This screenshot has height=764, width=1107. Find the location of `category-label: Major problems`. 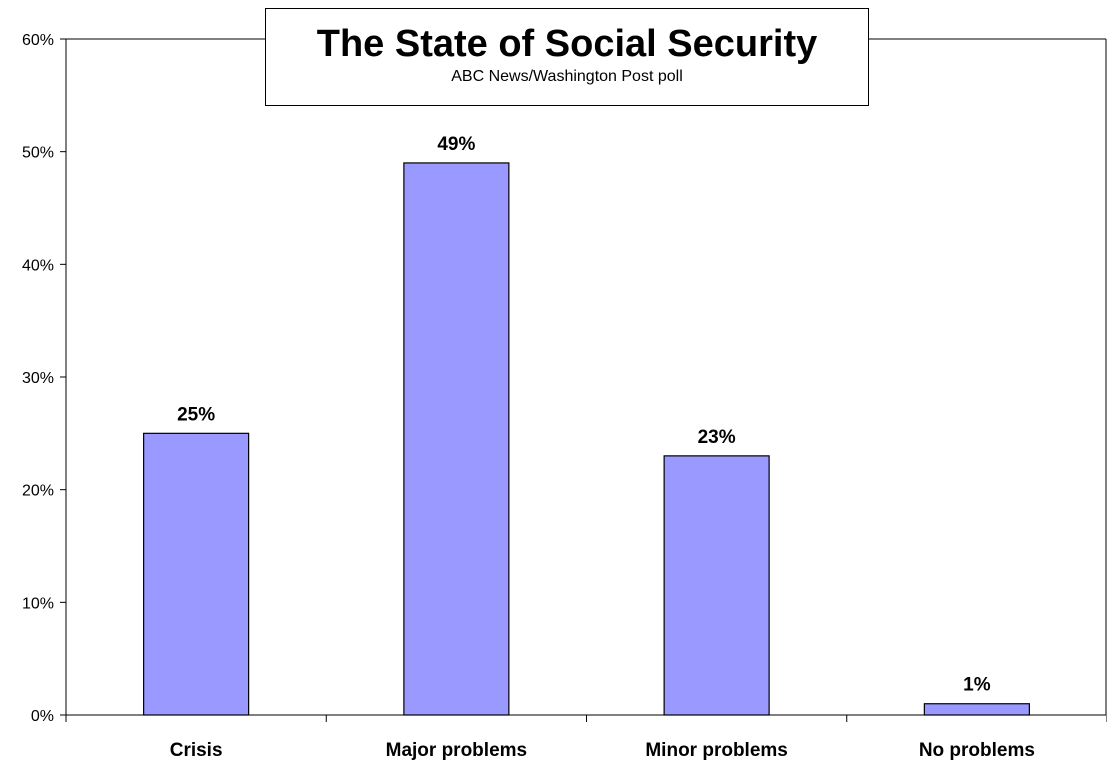

category-label: Major problems is located at coordinates (456, 750).